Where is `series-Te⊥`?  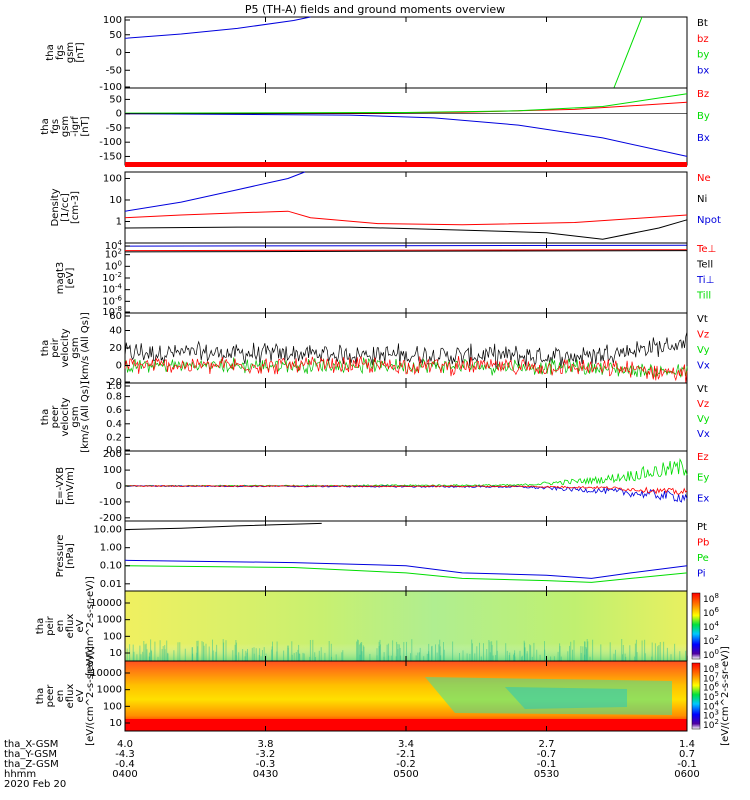
series-Te⊥ is located at coordinates (406, 250).